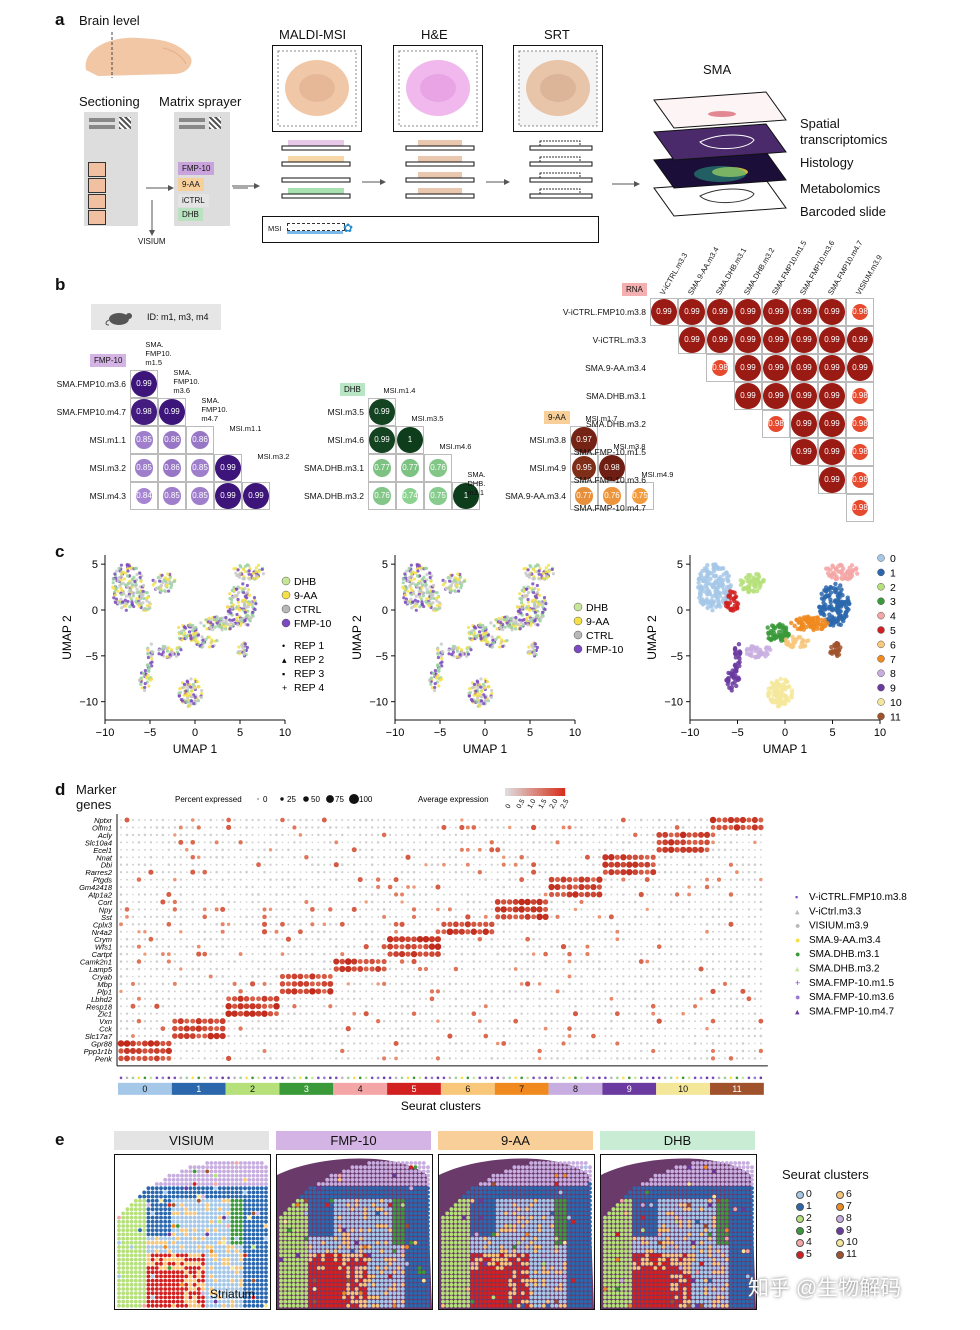 Image resolution: width=980 pixels, height=1330 pixels. I want to click on gene-label: Vxn, so click(105, 1021).